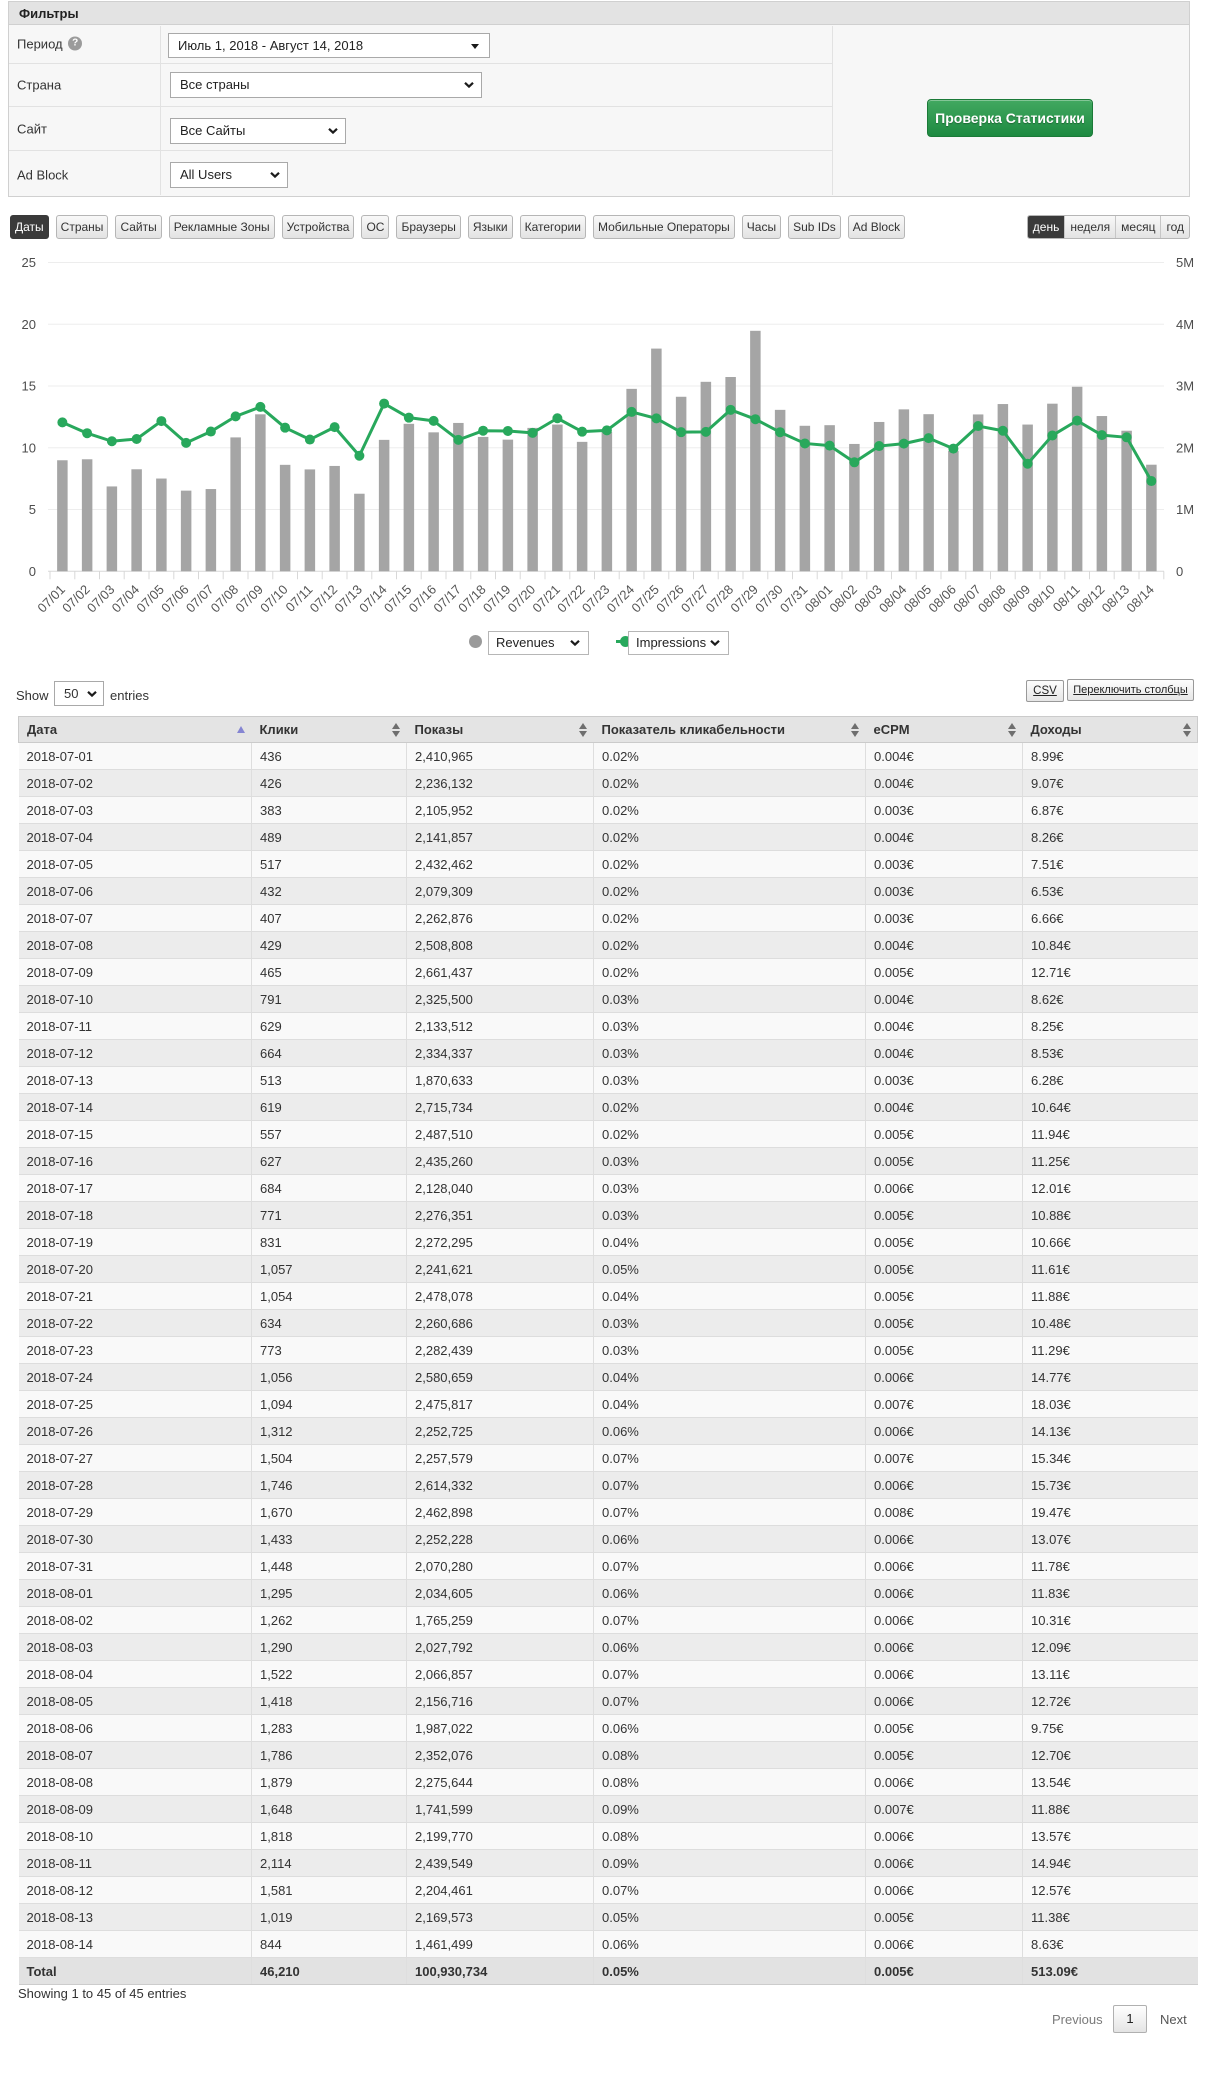 This screenshot has width=1224, height=2074. What do you see at coordinates (522, 599) in the screenshot?
I see `svg-text: 07/20` at bounding box center [522, 599].